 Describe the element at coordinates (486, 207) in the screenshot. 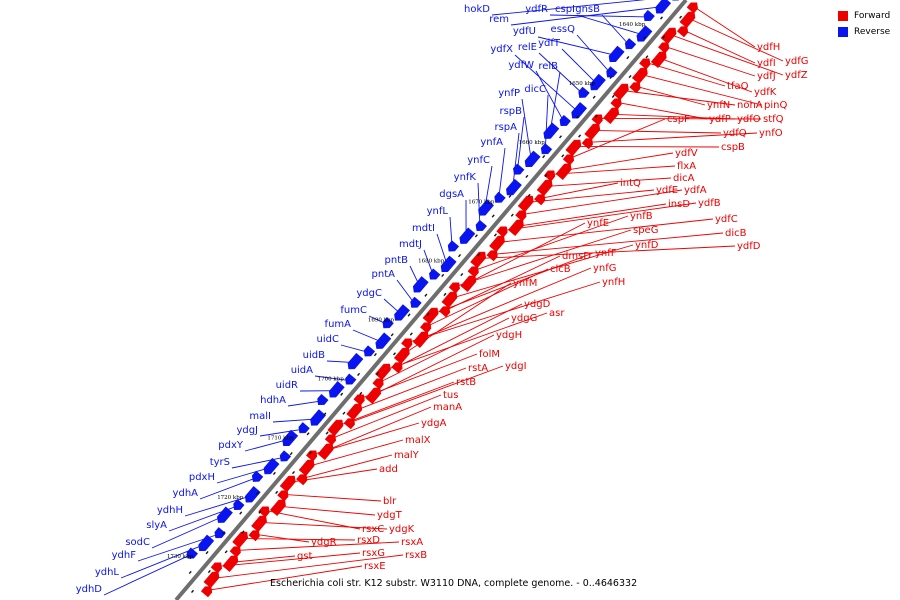

I see `gene-feature-ynfC` at that location.